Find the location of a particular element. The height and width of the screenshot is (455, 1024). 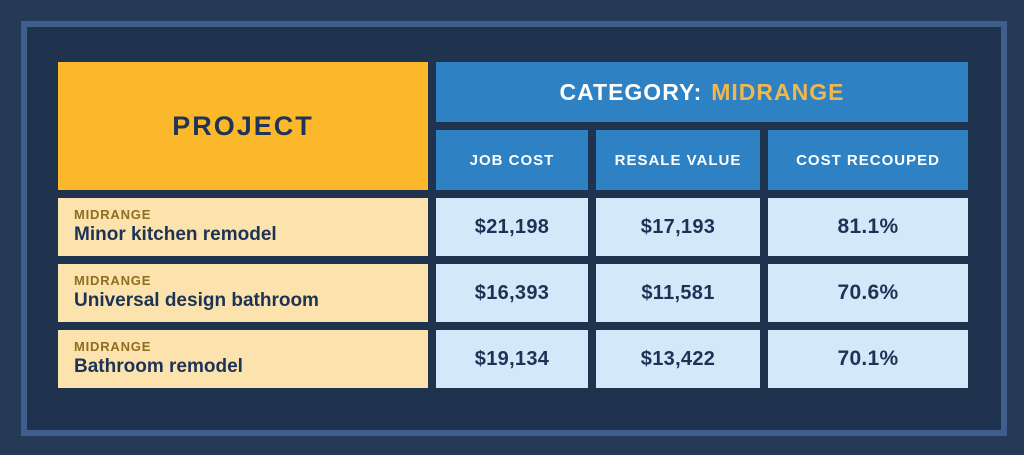

row-project-name: Minor kitchen remodel is located at coordinates (175, 234).